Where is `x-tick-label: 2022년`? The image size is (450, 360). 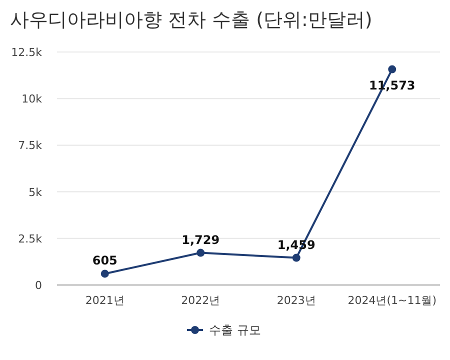 x-tick-label: 2022년 is located at coordinates (200, 300).